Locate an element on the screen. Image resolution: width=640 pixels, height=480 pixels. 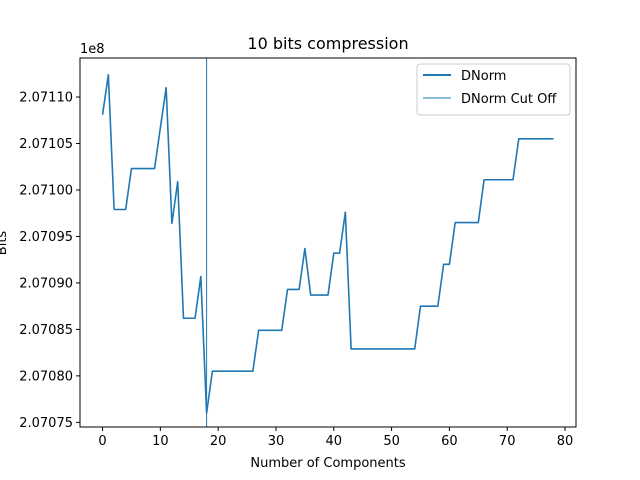
legend-label-cutoff: DNorm Cut Off is located at coordinates (509, 99).